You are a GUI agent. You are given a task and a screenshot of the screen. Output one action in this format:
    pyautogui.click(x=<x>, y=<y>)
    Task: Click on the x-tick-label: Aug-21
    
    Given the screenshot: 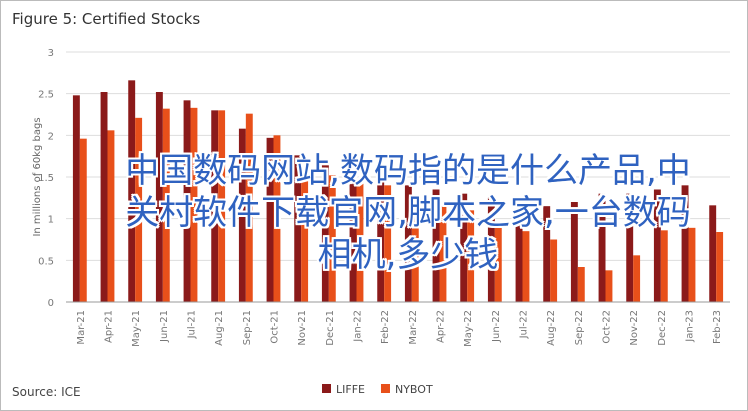 What is the action you would take?
    pyautogui.click(x=219, y=328)
    